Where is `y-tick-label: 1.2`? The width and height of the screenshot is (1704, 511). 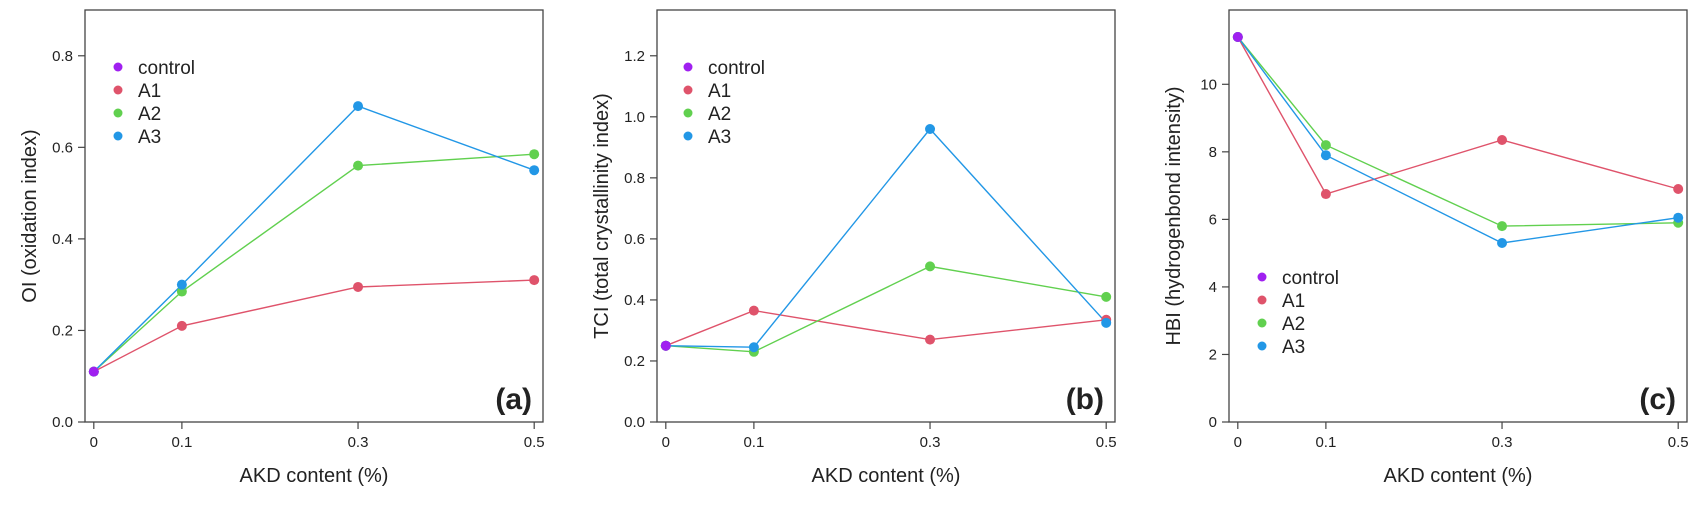
y-tick-label: 1.2 is located at coordinates (634, 56).